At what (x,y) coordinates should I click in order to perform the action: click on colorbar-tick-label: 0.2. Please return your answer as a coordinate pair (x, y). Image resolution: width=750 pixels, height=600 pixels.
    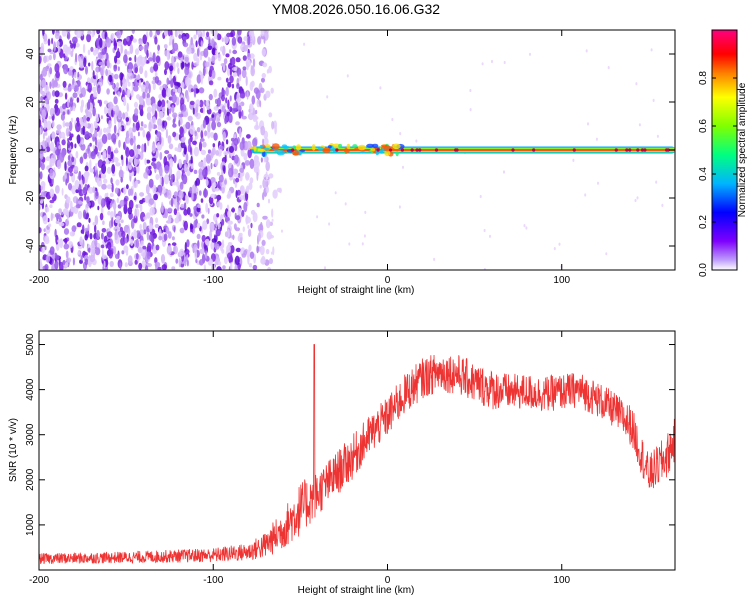
    Looking at the image, I should click on (703, 222).